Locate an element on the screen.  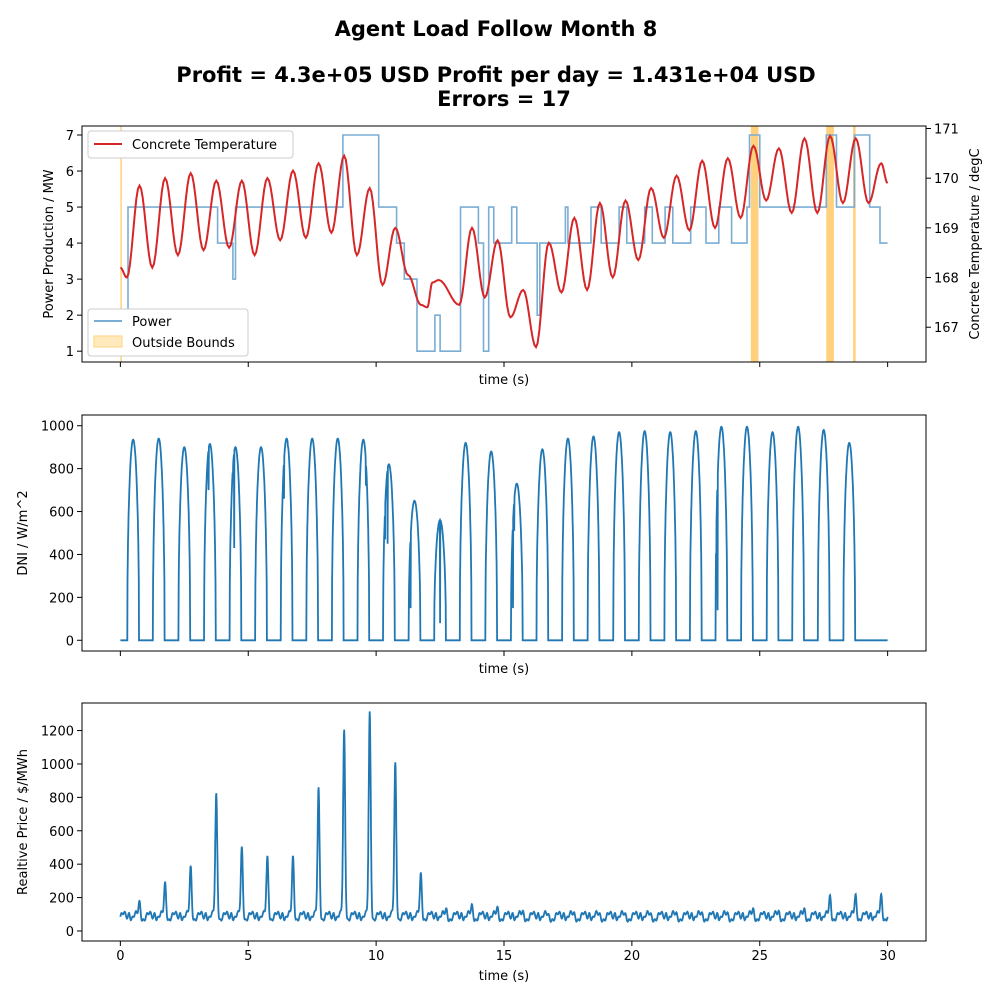
y-right-tick-label: 170 is located at coordinates (946, 179).